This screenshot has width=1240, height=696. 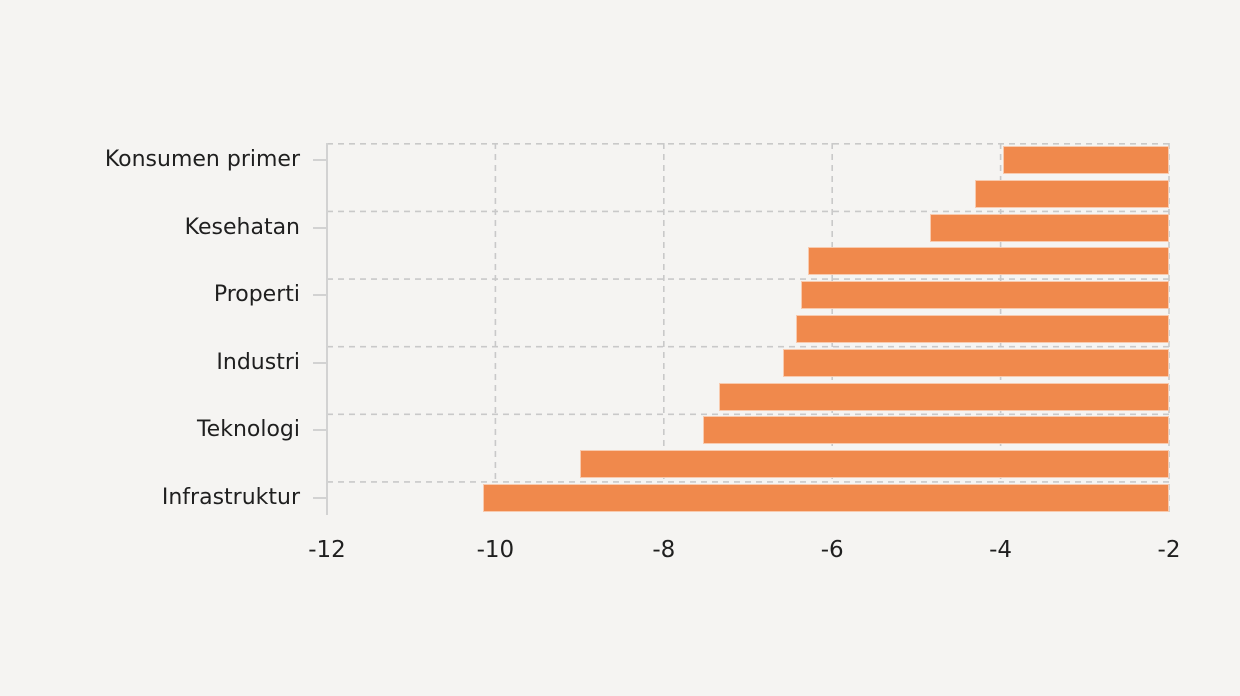 I want to click on x-tick-label: -2, so click(x=1169, y=550).